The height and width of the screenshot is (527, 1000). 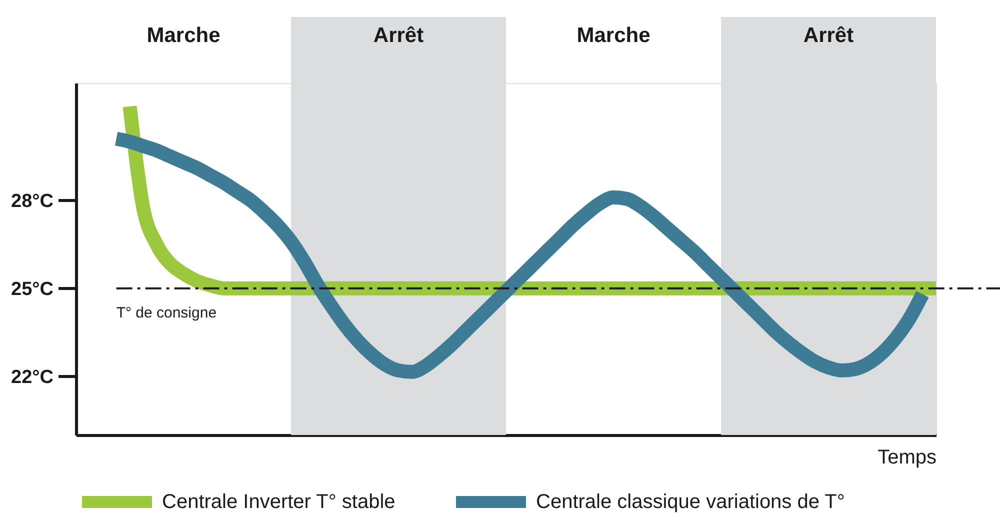 I want to click on x-axis-title: Temps, so click(x=907, y=457).